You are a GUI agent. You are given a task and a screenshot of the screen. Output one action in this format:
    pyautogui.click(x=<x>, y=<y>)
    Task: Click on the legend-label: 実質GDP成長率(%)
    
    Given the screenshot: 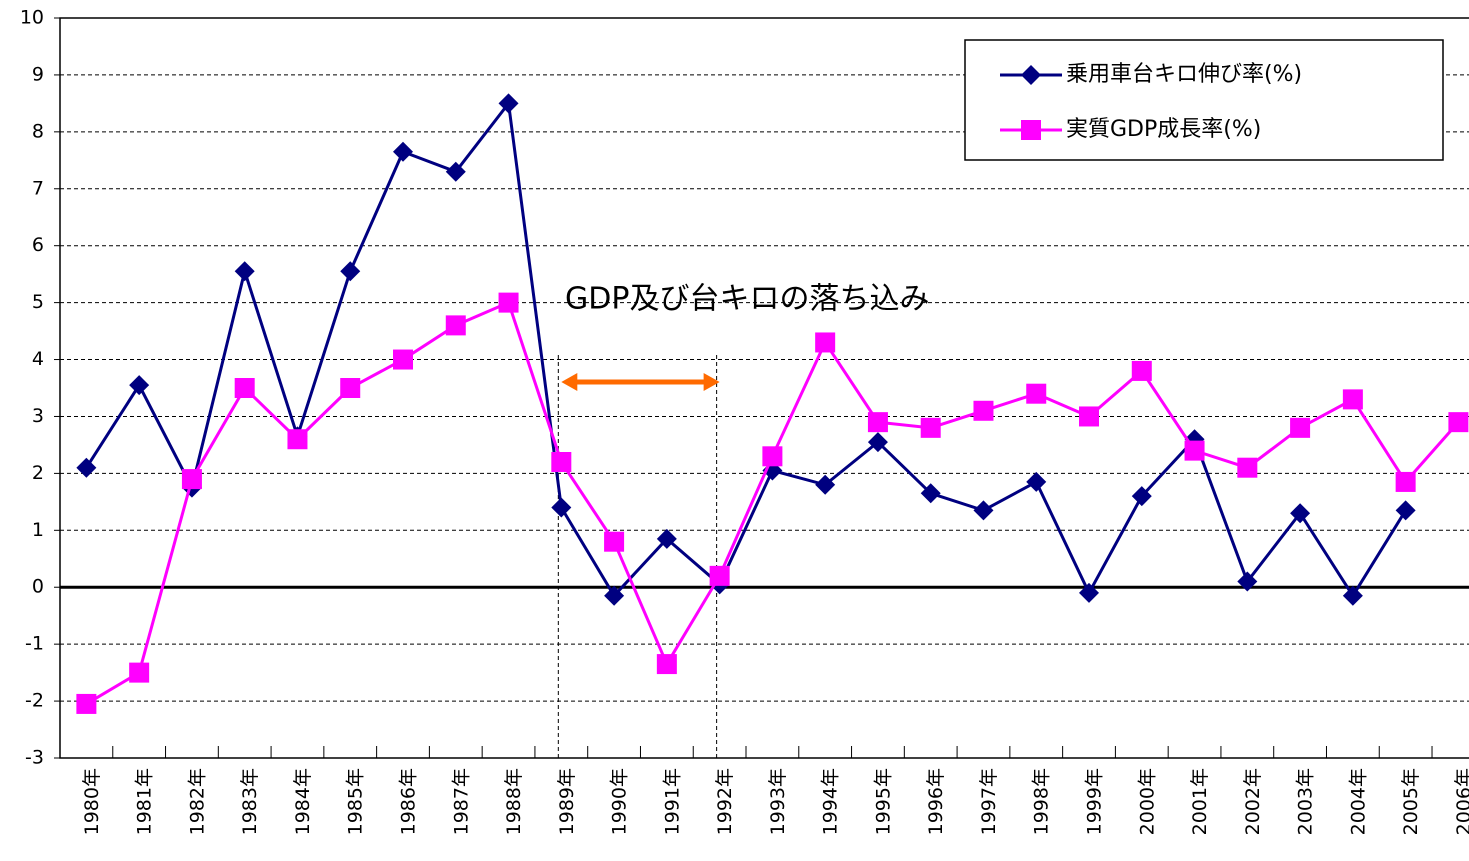 What is the action you would take?
    pyautogui.click(x=1163, y=129)
    